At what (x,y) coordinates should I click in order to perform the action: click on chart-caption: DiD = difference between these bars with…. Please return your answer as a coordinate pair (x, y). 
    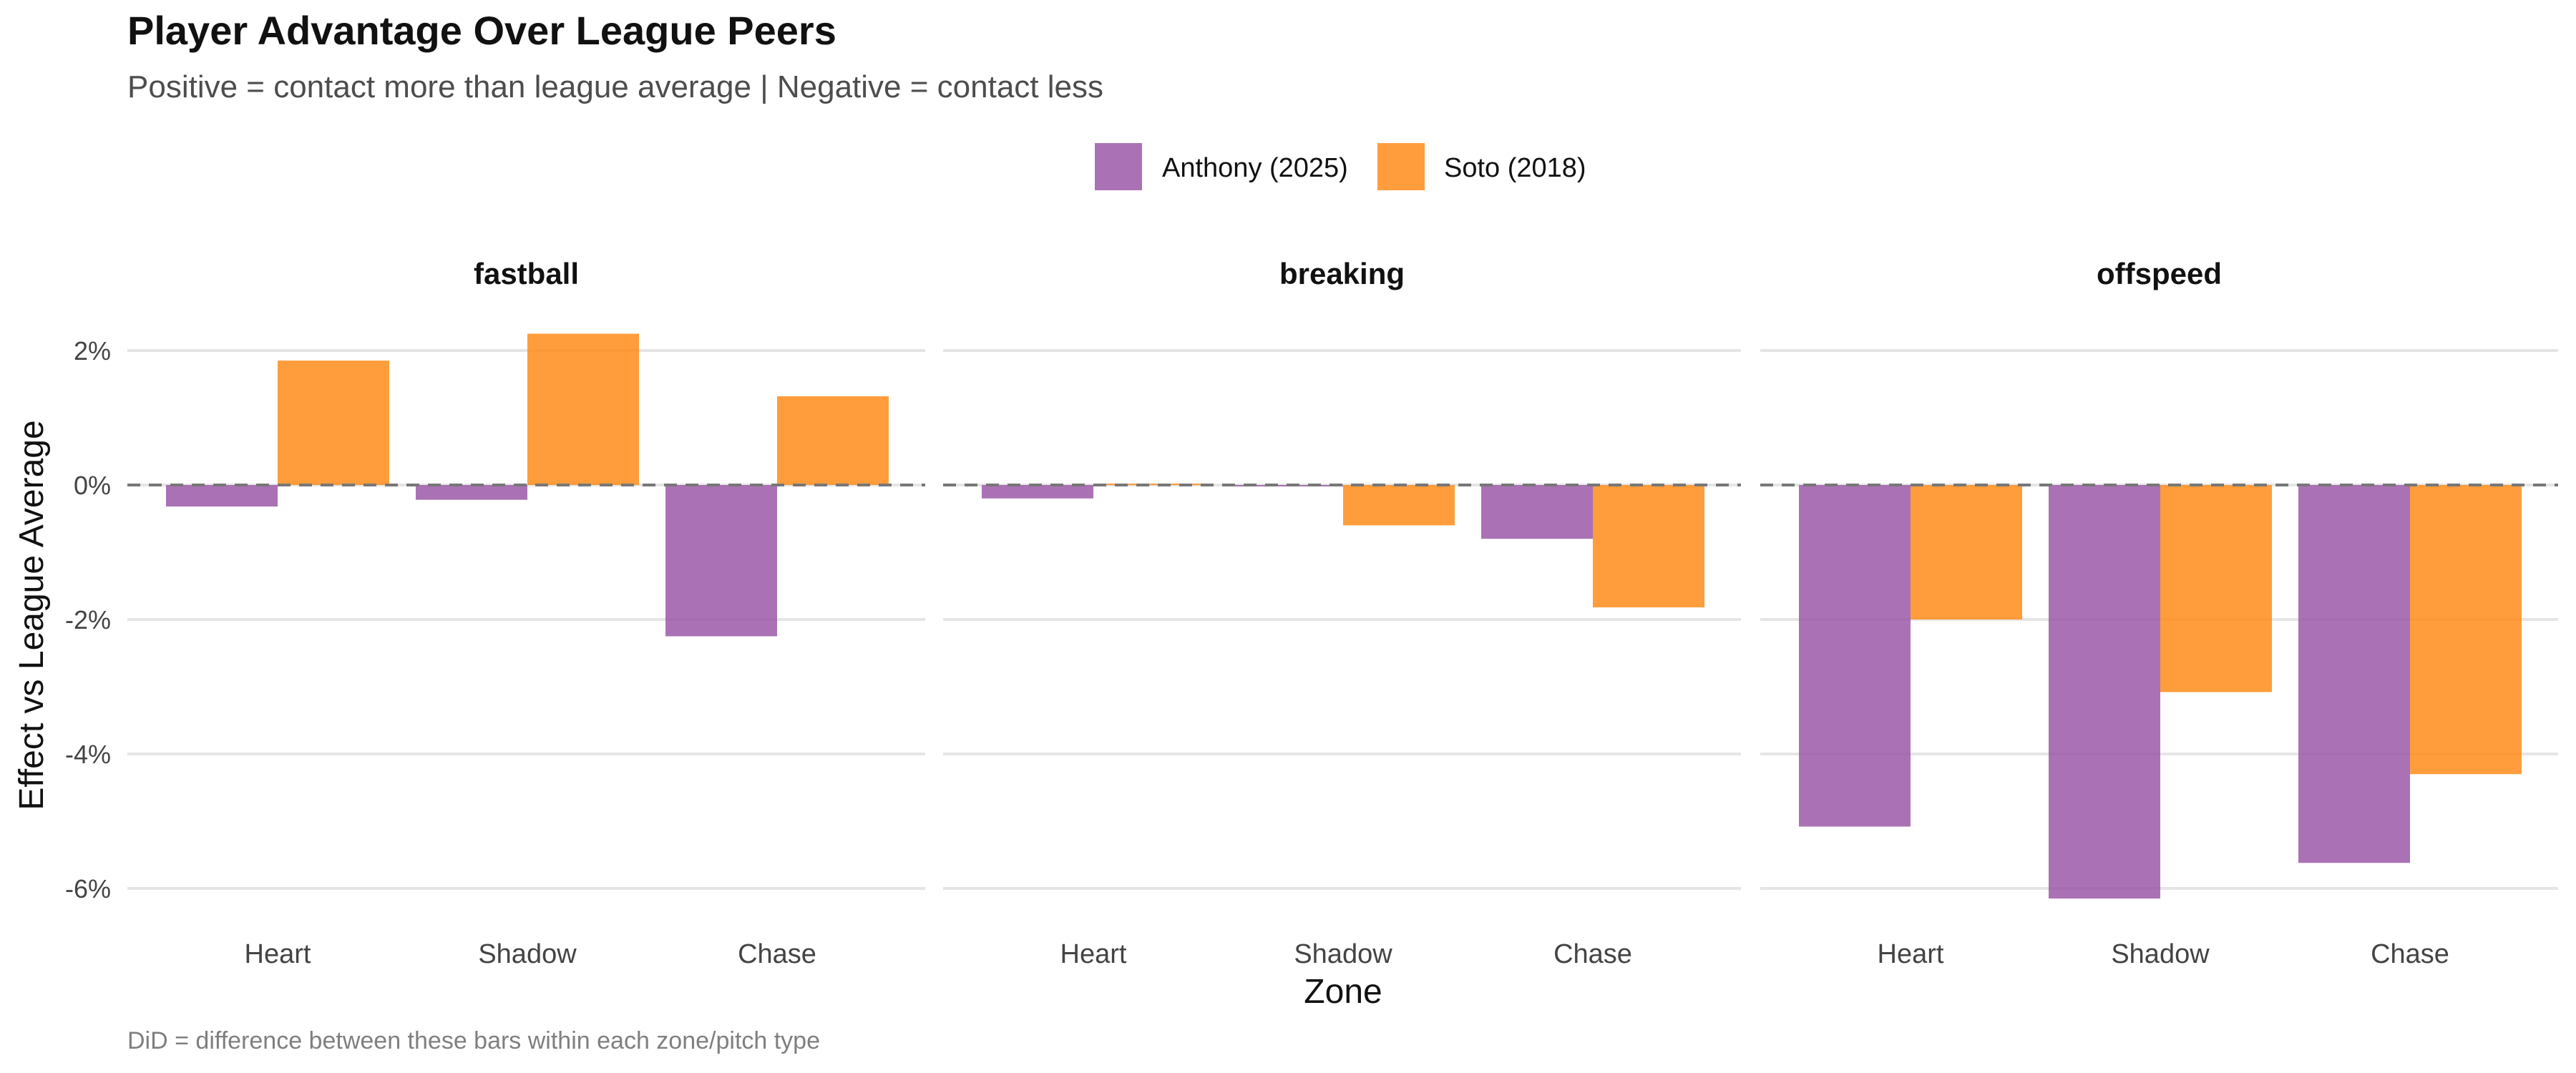
    Looking at the image, I should click on (473, 1040).